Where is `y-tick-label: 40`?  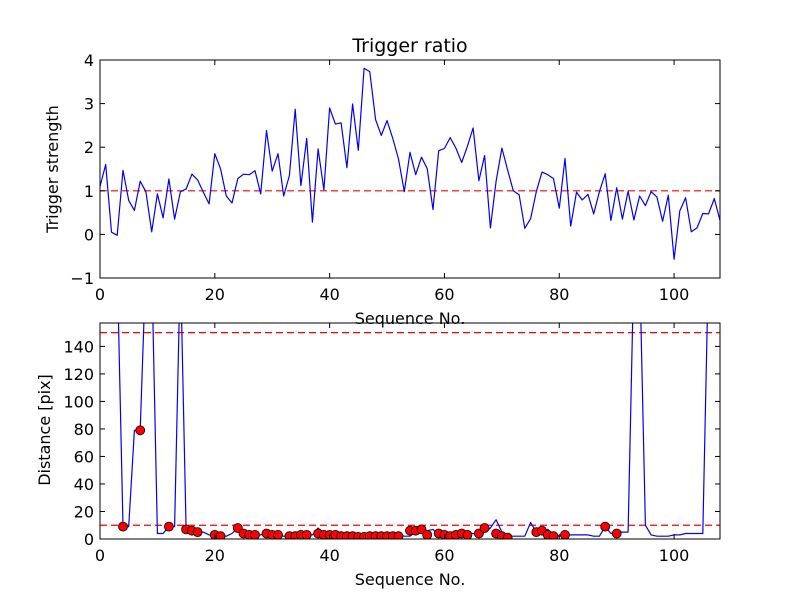
y-tick-label: 40 is located at coordinates (84, 484).